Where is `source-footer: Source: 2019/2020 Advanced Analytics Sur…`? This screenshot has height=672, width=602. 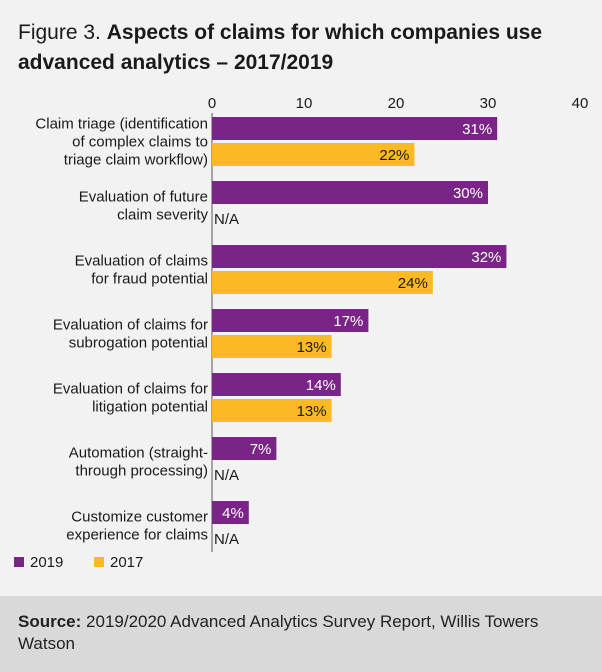
source-footer: Source: 2019/2020 Advanced Analytics Sur… is located at coordinates (301, 634).